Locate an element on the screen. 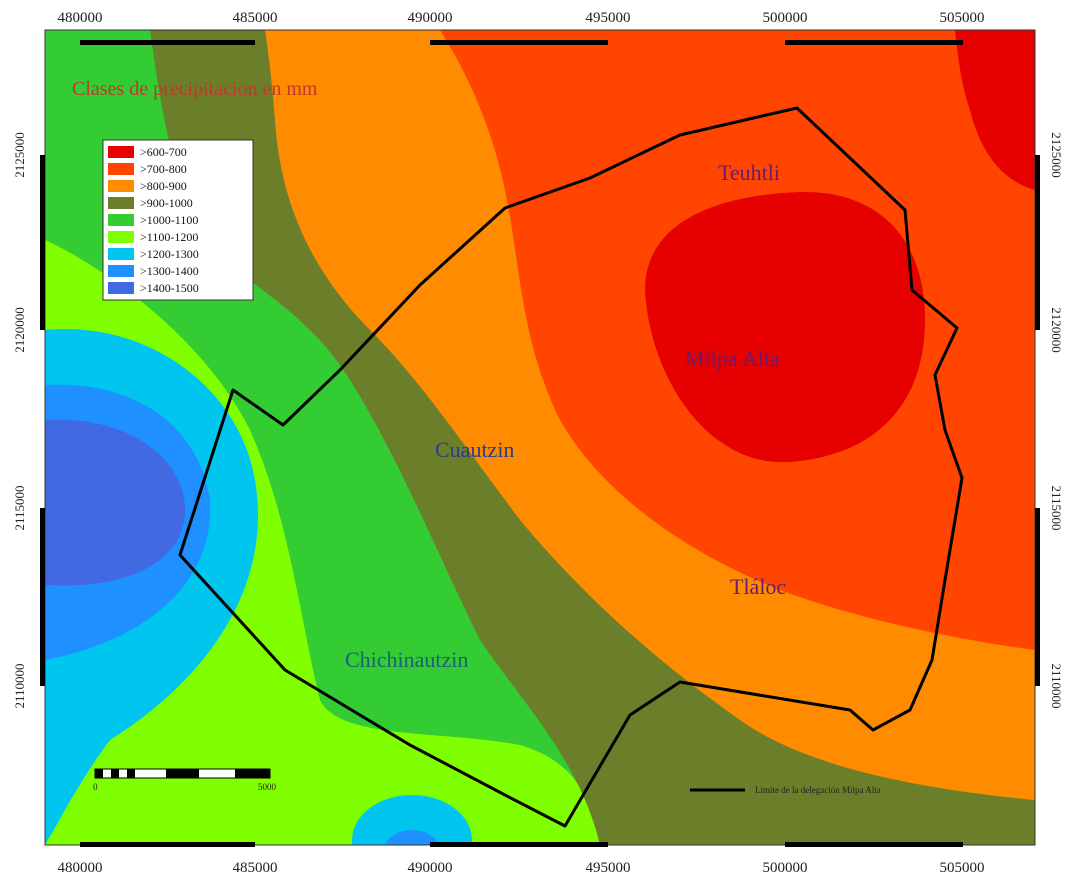 The image size is (1072, 885). y-tick-left: 2120000 is located at coordinates (19, 330).